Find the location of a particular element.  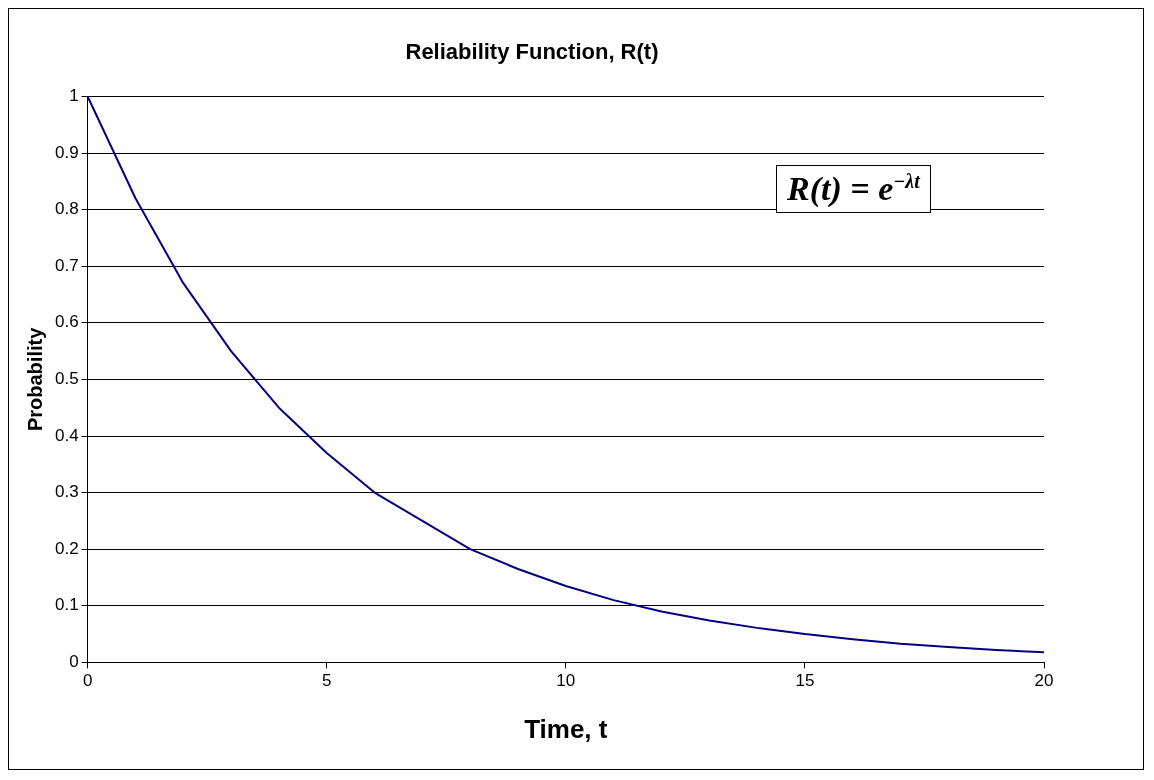

y-tick-label: 0 is located at coordinates (74, 662).